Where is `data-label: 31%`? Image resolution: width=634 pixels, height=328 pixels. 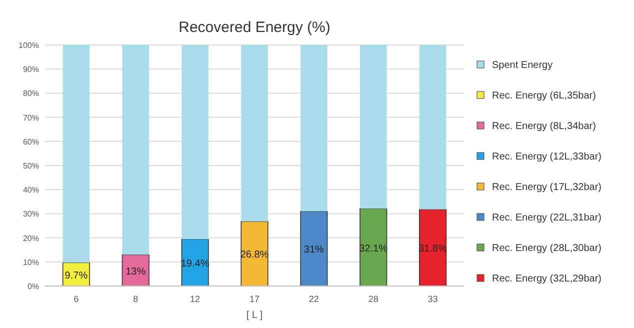 data-label: 31% is located at coordinates (314, 250).